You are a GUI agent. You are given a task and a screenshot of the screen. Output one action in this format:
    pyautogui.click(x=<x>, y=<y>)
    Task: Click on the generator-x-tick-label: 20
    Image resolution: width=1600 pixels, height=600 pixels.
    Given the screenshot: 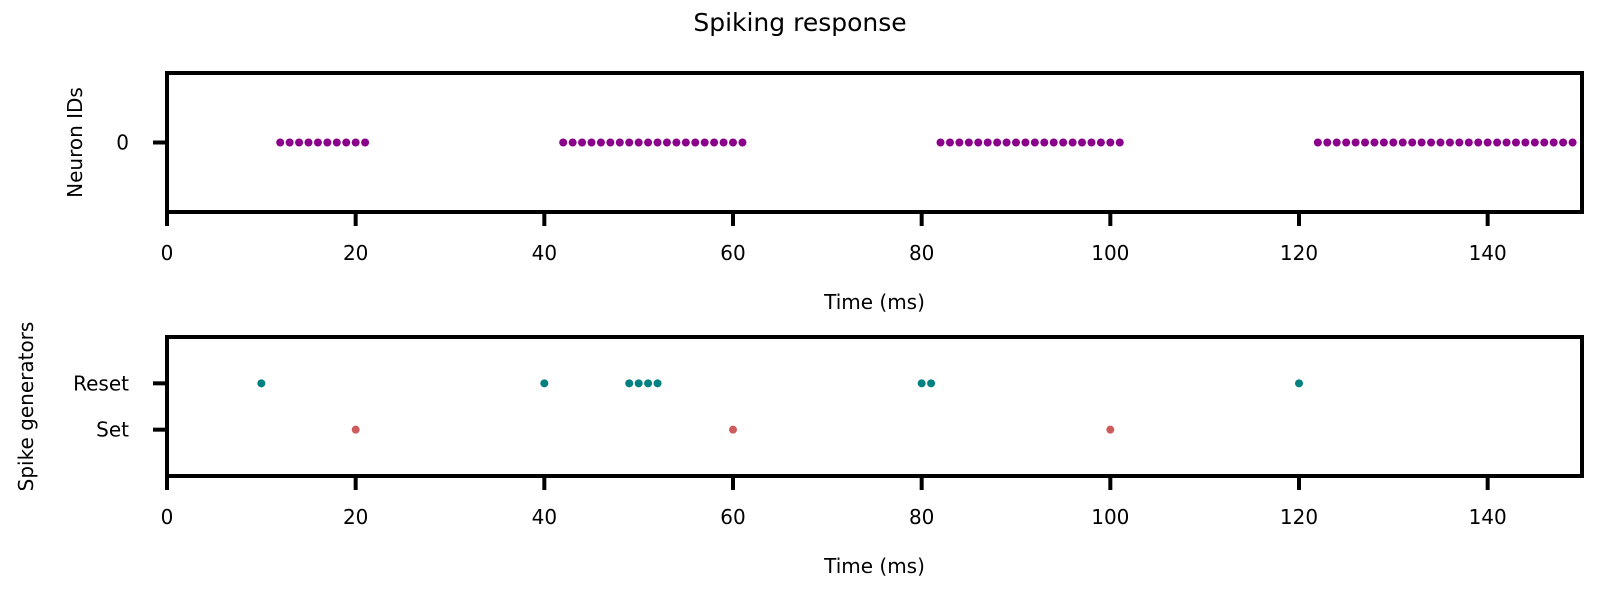 What is the action you would take?
    pyautogui.click(x=355, y=517)
    